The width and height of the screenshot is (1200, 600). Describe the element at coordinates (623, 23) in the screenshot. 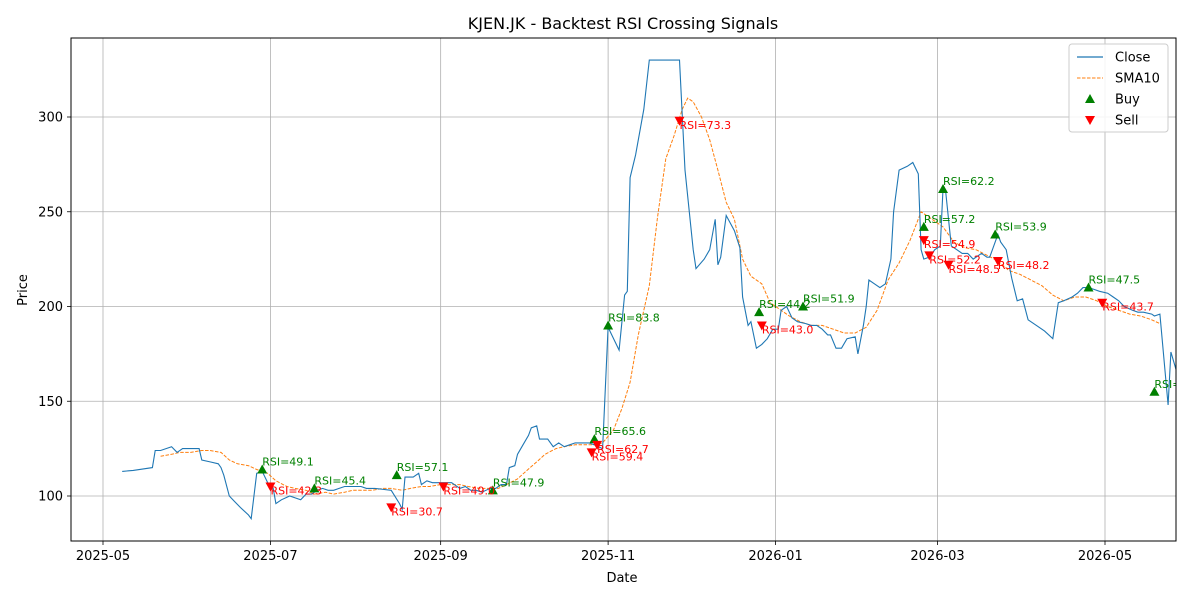

I see `chart-title: KJEN.JK - Backtest RSI Crossing Signals` at that location.